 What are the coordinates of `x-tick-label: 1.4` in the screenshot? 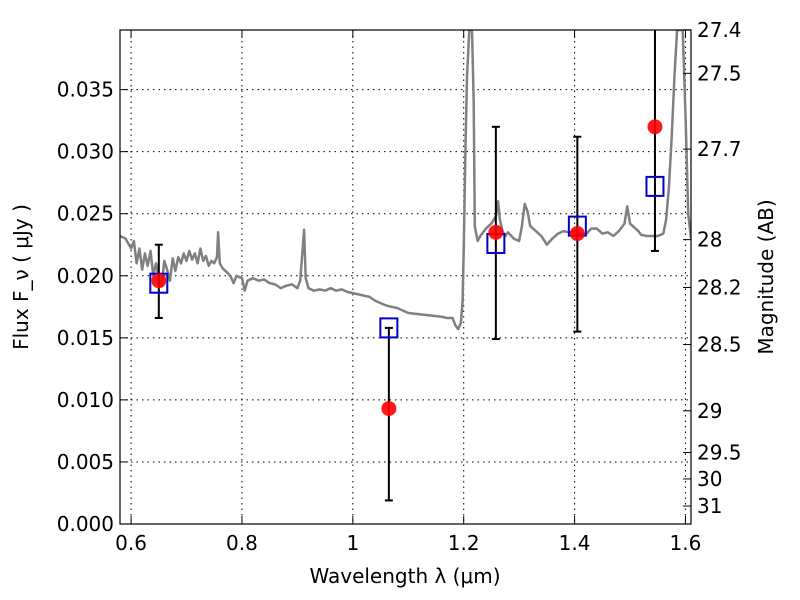 It's located at (575, 543).